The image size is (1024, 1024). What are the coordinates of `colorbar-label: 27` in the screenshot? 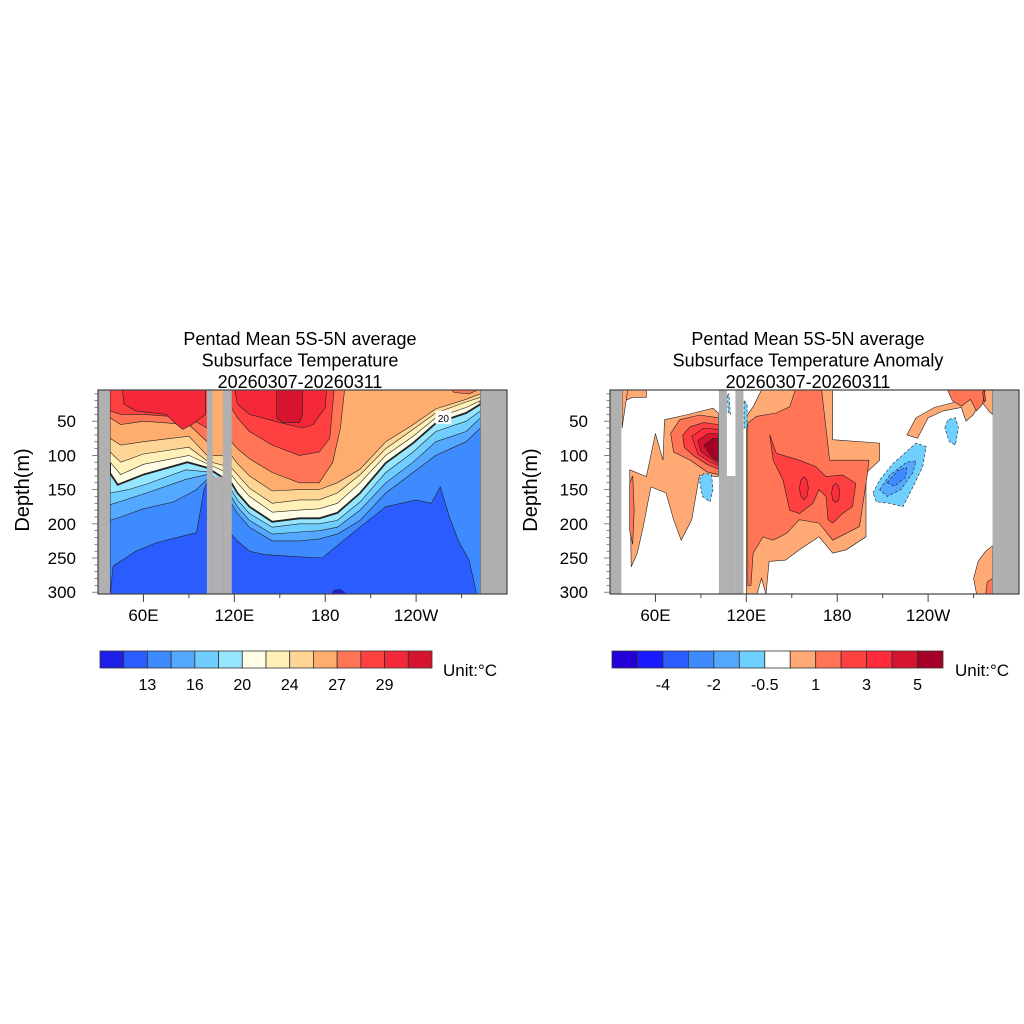 It's located at (337, 685).